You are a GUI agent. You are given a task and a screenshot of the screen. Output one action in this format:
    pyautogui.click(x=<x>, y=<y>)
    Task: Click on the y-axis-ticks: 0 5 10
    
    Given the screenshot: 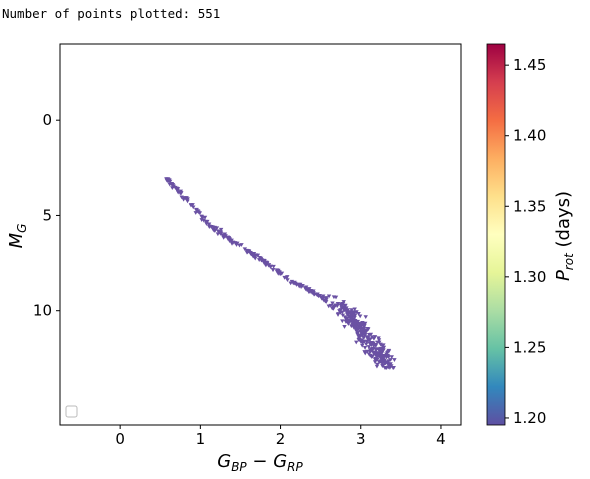 What is the action you would take?
    pyautogui.click(x=46, y=215)
    